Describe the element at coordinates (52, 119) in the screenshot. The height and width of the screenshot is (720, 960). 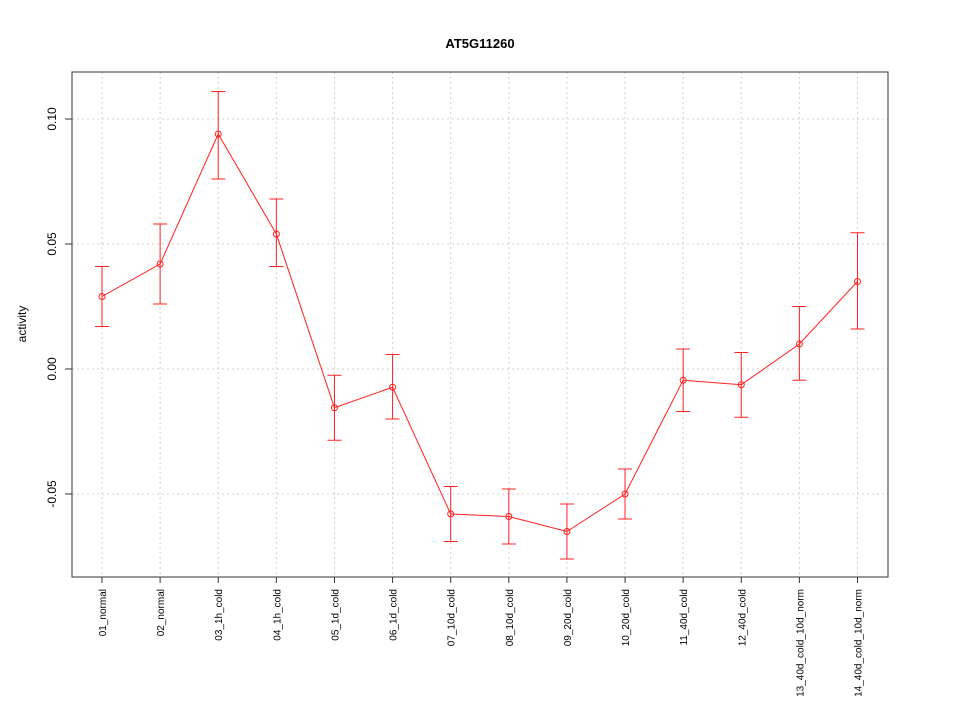
I see `y-tick-label: 0.10` at that location.